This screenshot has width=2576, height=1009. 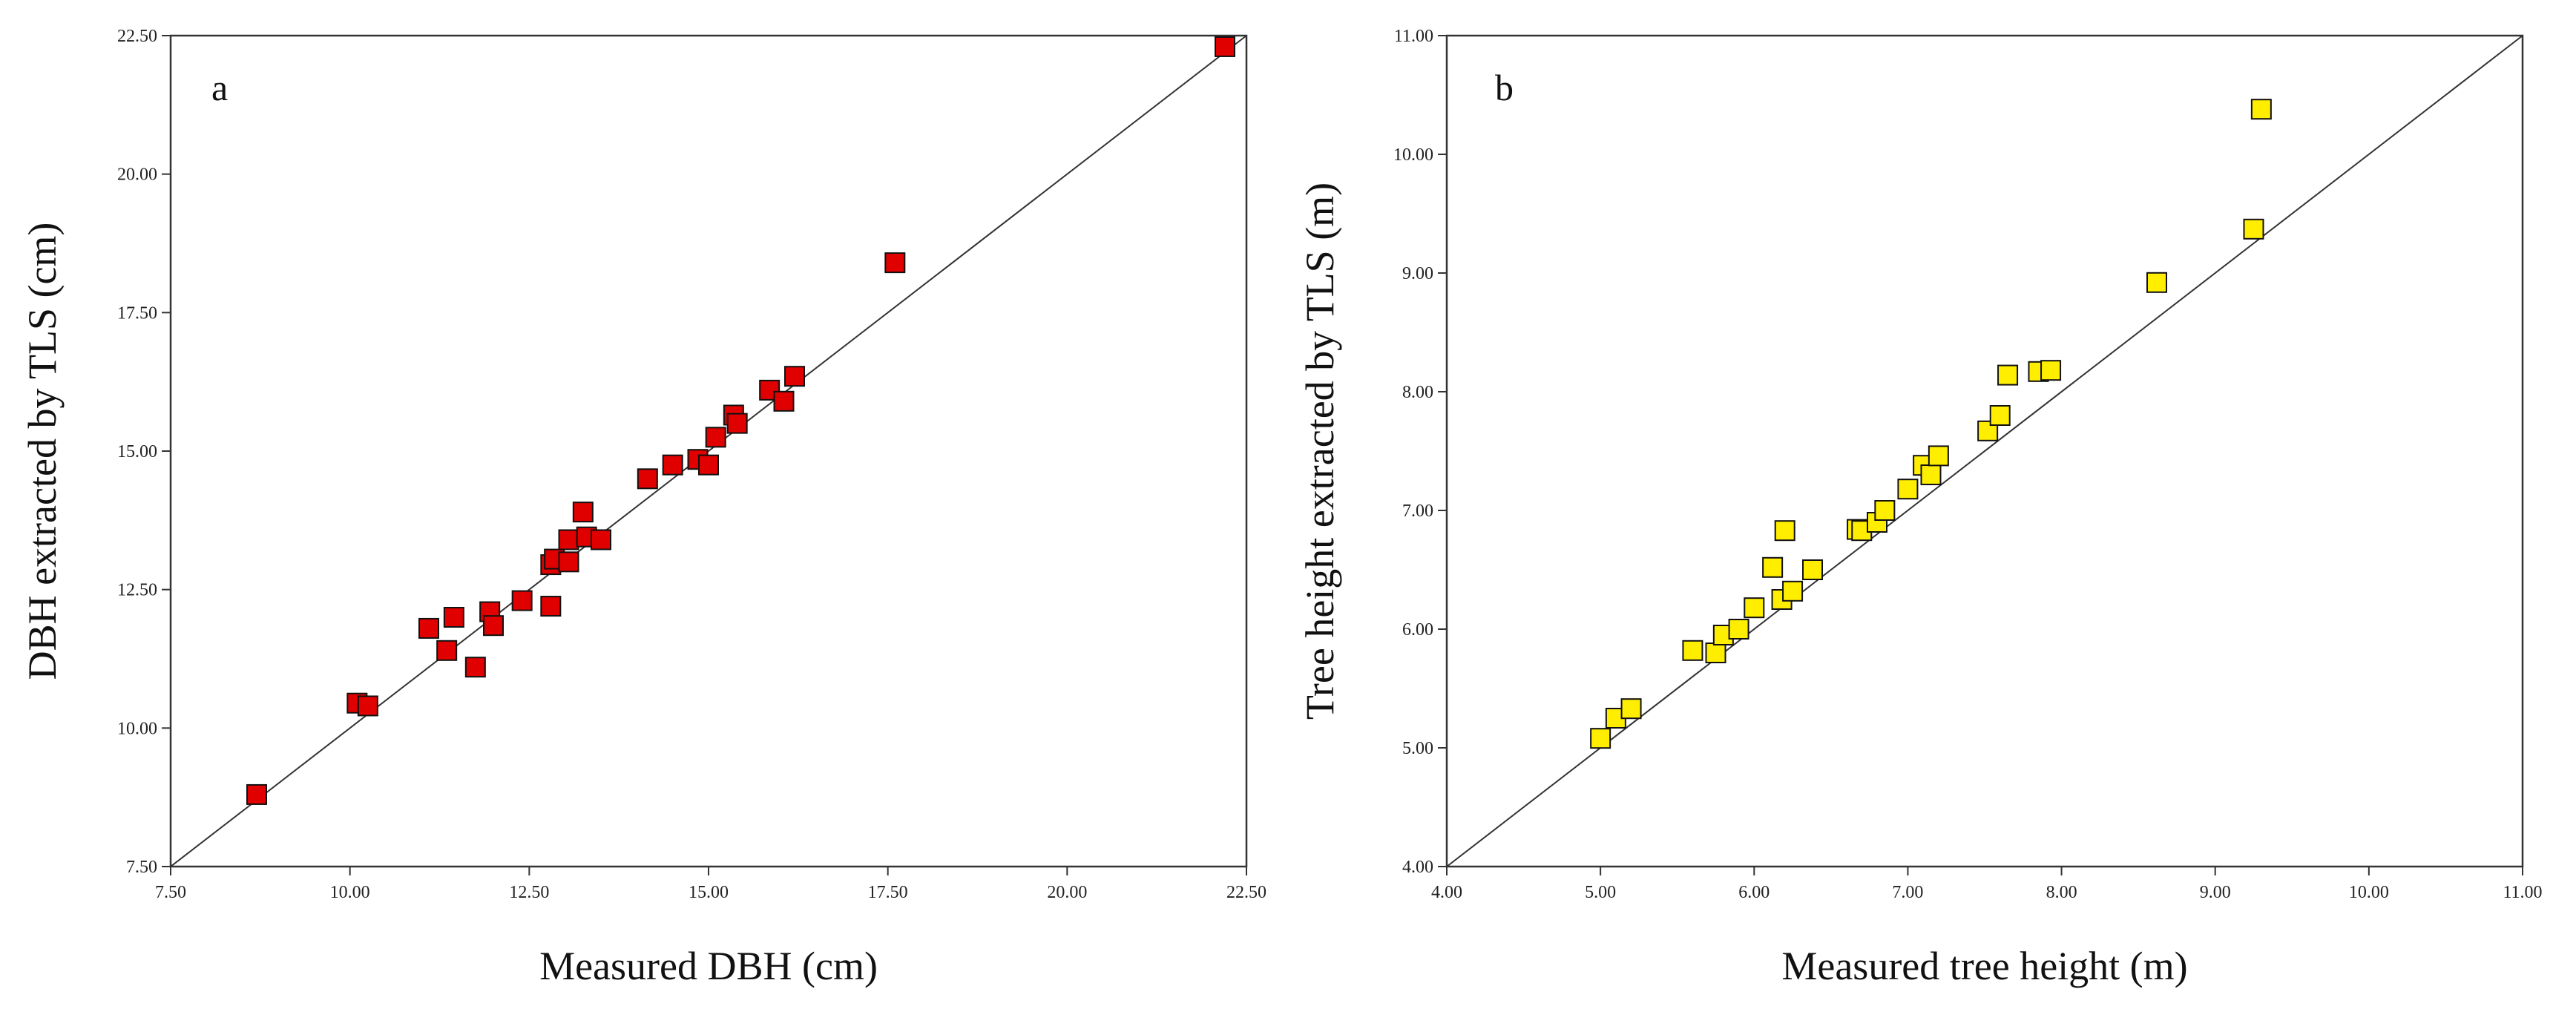 I want to click on y-tick-label-a: 20.00, so click(x=137, y=175).